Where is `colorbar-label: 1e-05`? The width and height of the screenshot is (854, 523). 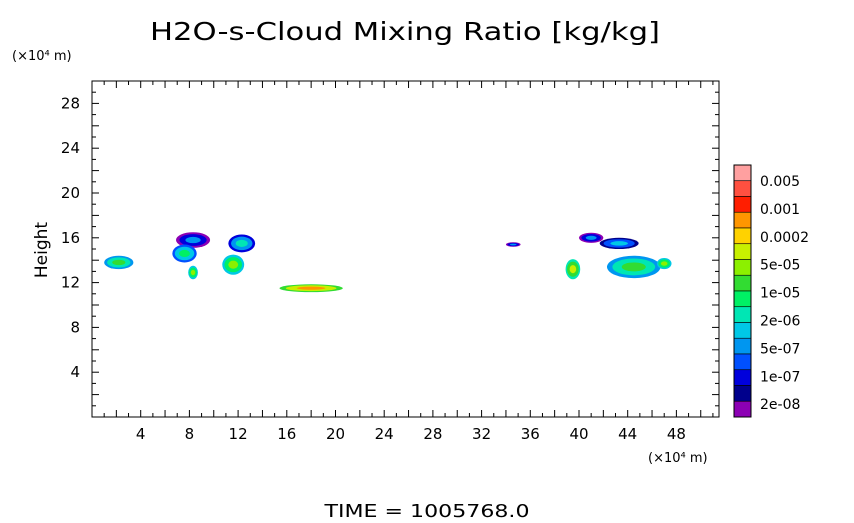 colorbar-label: 1e-05 is located at coordinates (780, 294).